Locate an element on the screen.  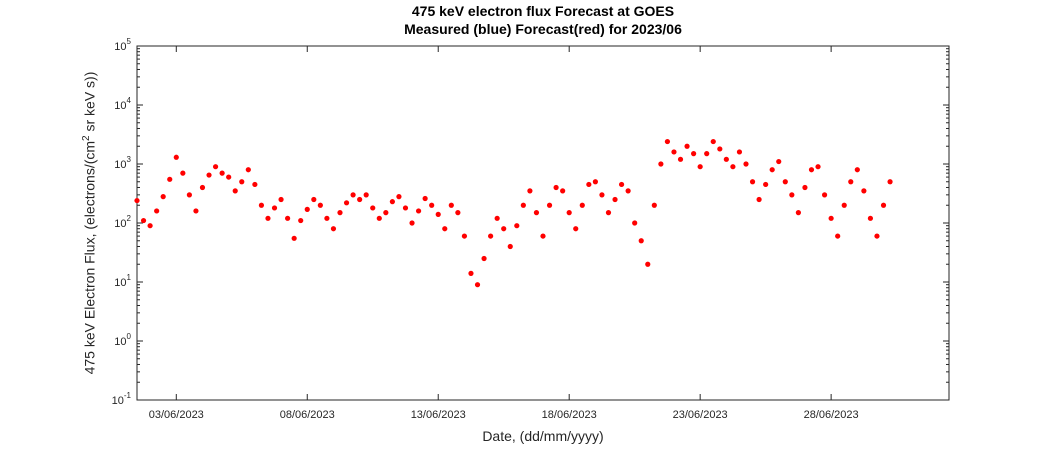
y-axis-label-superscript: 2 is located at coordinates (86, 138).